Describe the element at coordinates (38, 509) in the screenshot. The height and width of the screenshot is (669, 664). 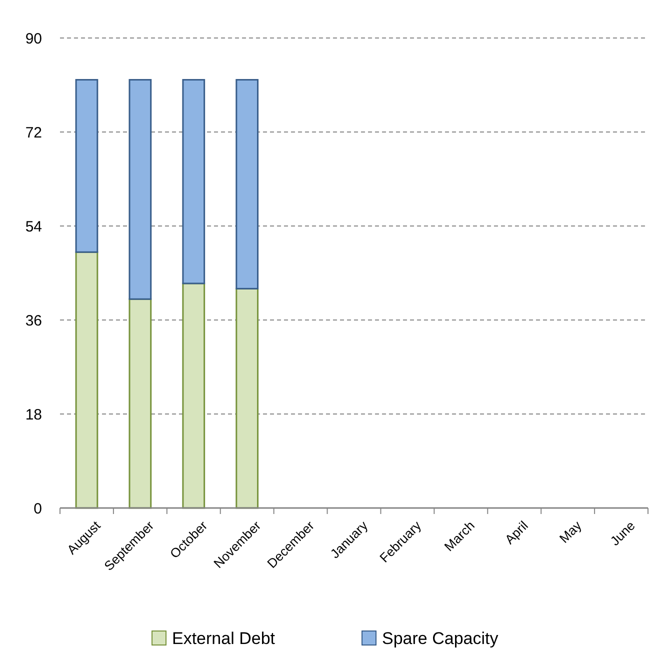
I see `y-tick-label: 0` at that location.